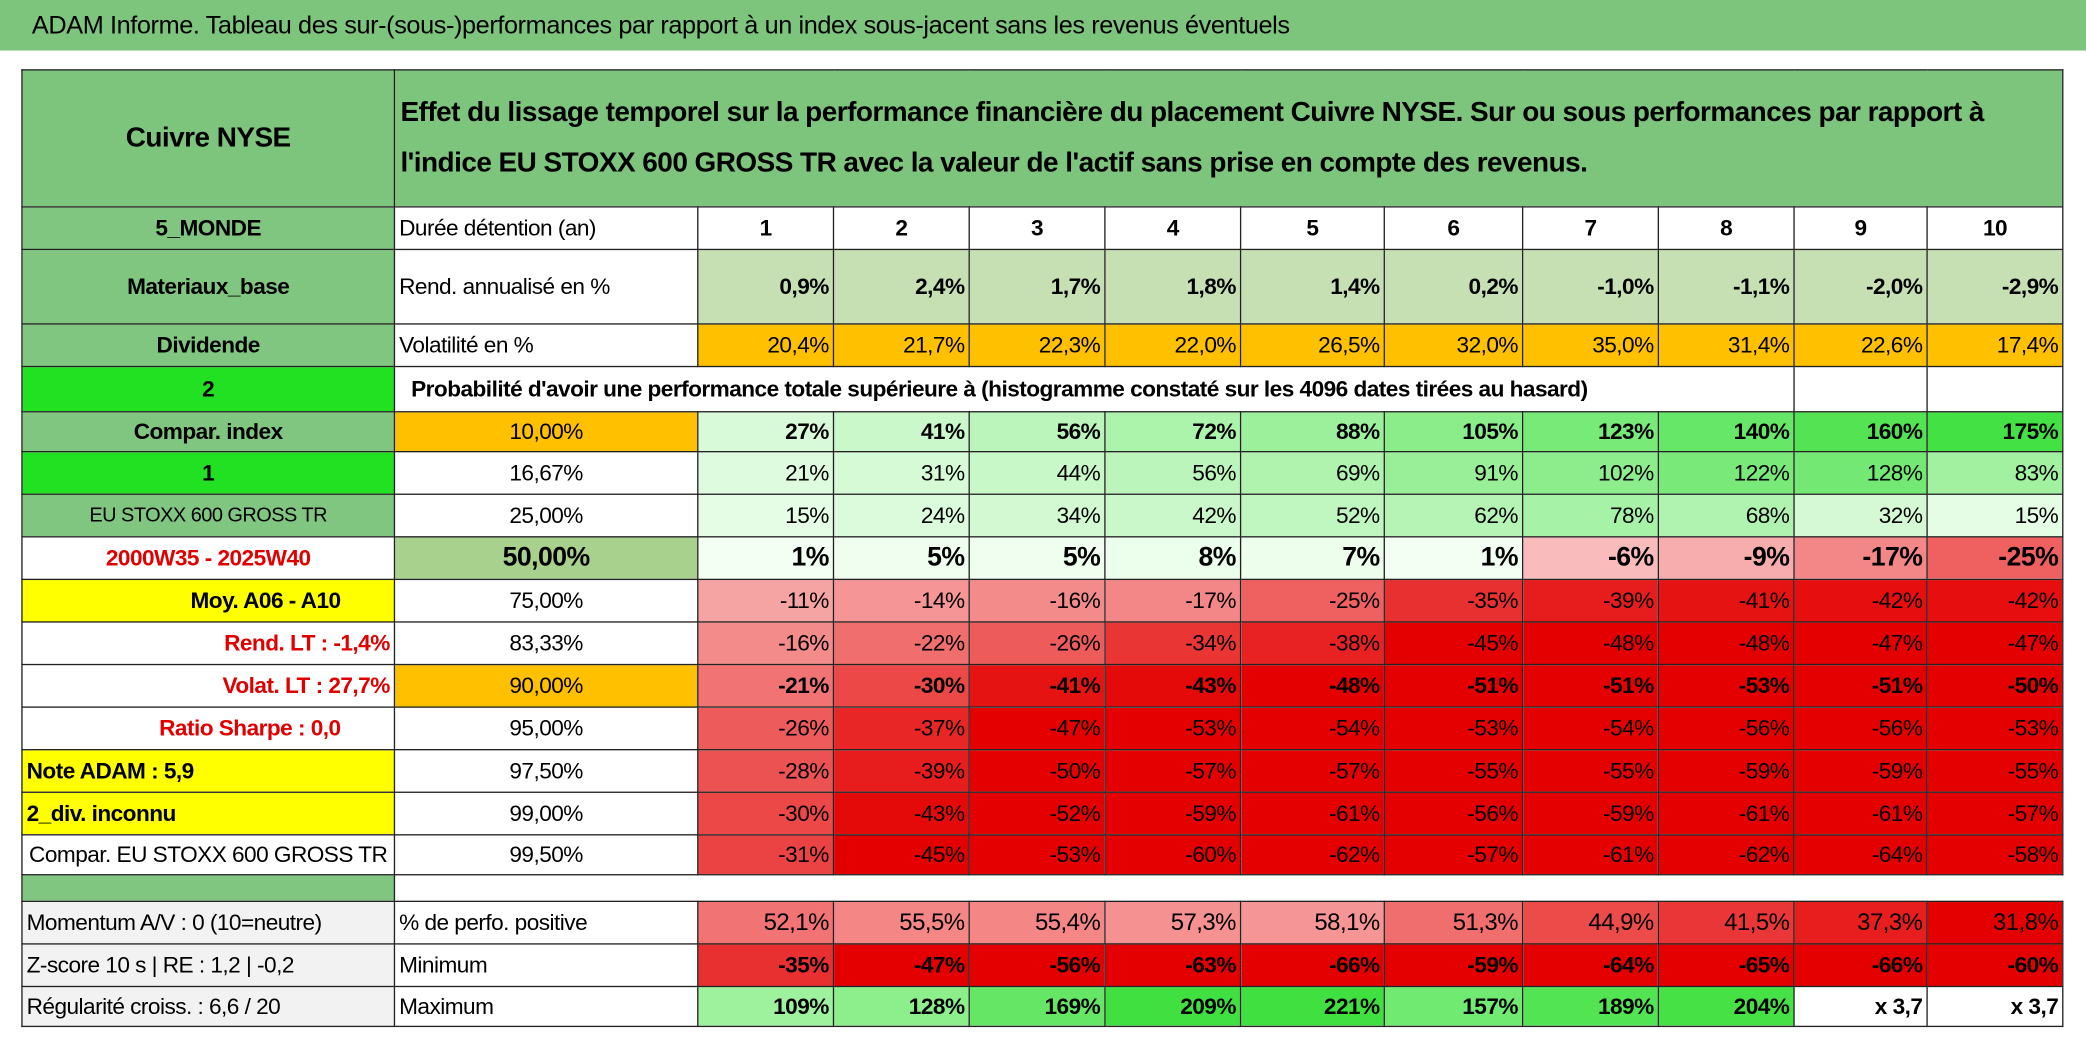  Describe the element at coordinates (901, 286) in the screenshot. I see `value-cell: 2,4%` at that location.